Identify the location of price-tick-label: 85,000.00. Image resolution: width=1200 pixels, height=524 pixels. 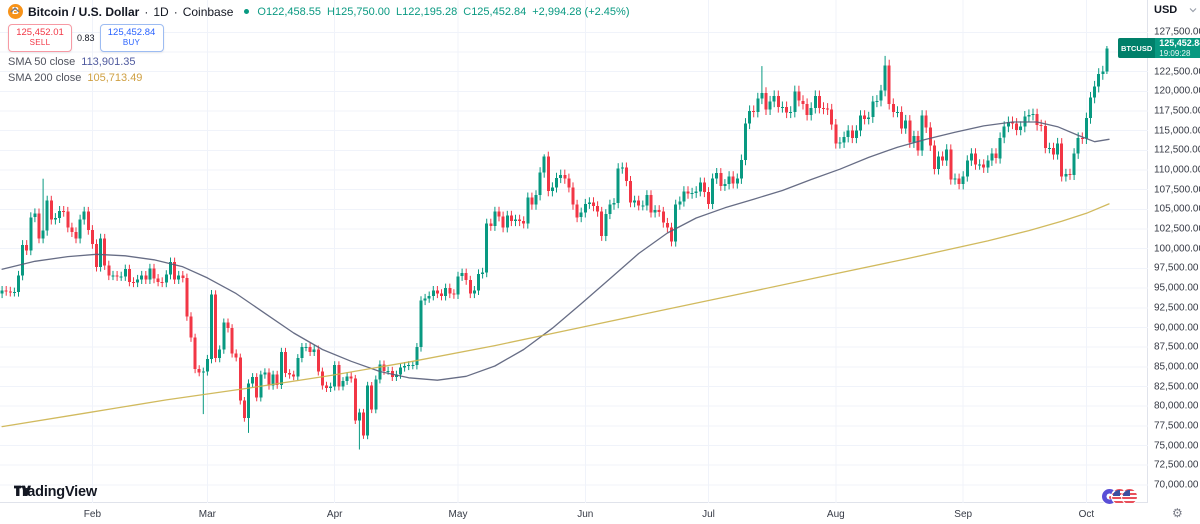
(1176, 367).